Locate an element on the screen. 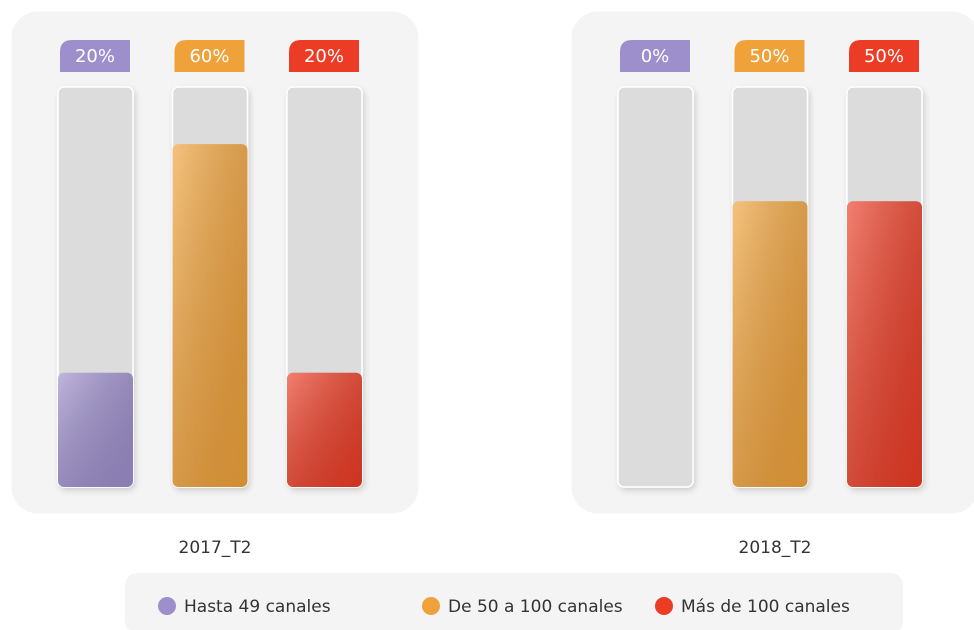 This screenshot has width=974, height=630. bar-track is located at coordinates (655, 287).